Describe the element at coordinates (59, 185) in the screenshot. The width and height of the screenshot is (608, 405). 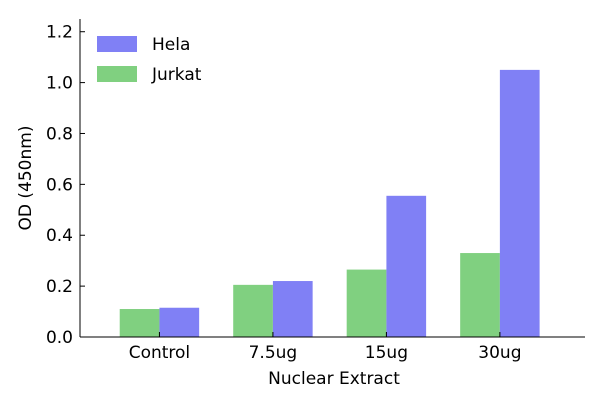
I see `y-tick-label: 0.6` at that location.